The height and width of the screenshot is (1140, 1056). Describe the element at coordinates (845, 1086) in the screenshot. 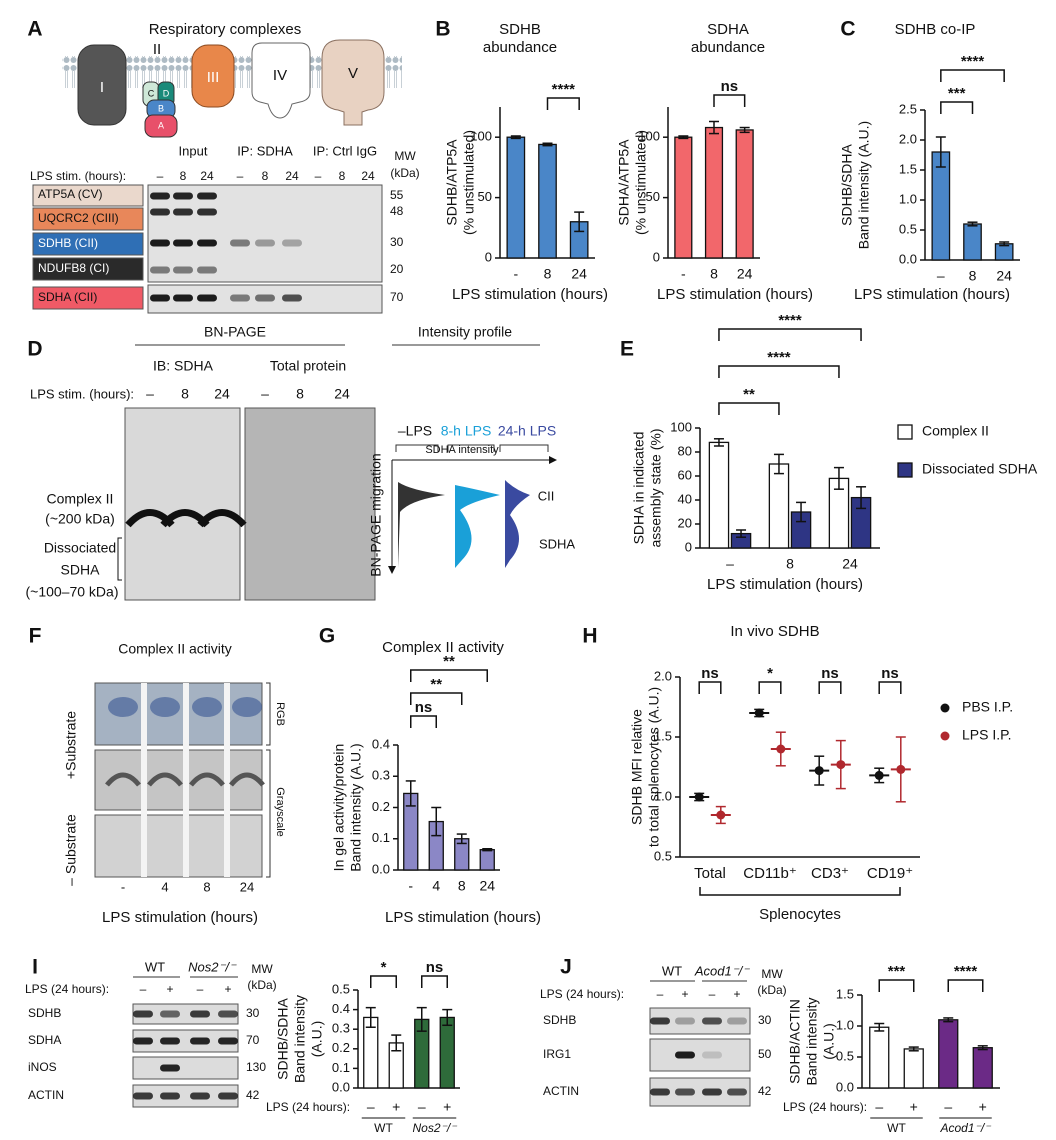

I see `y-tick-label: 0.0` at that location.